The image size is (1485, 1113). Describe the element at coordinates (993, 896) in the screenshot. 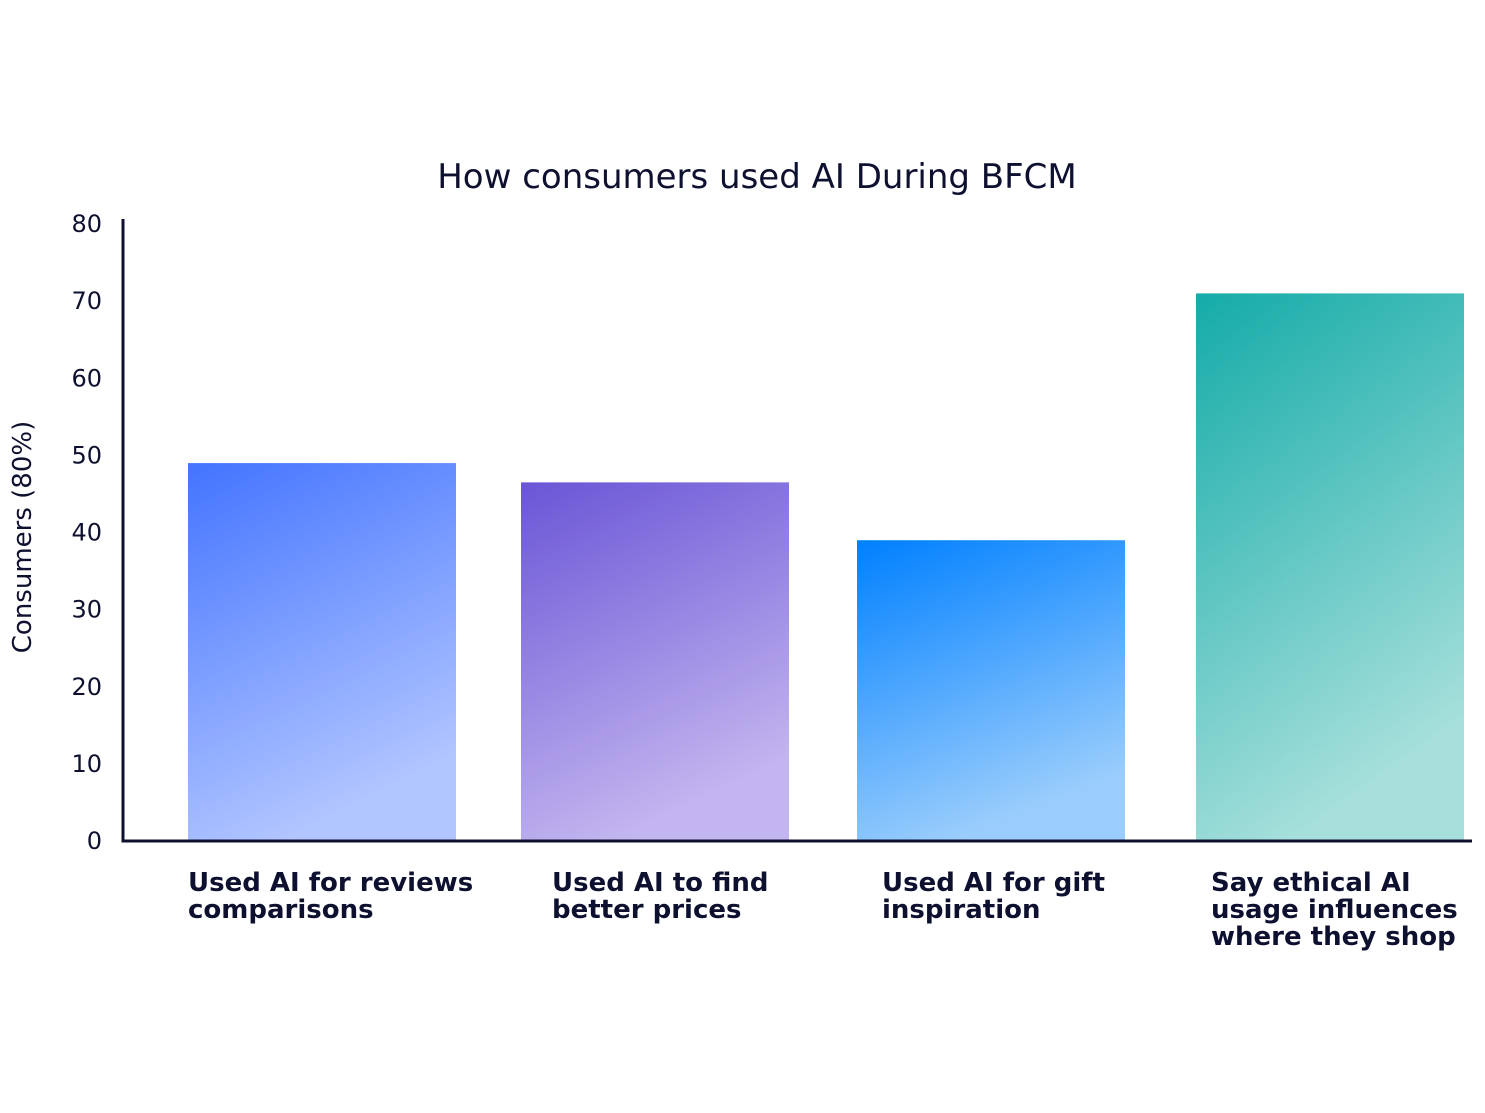

I see `x-category-label-3: Used AI for gift inspiration` at that location.